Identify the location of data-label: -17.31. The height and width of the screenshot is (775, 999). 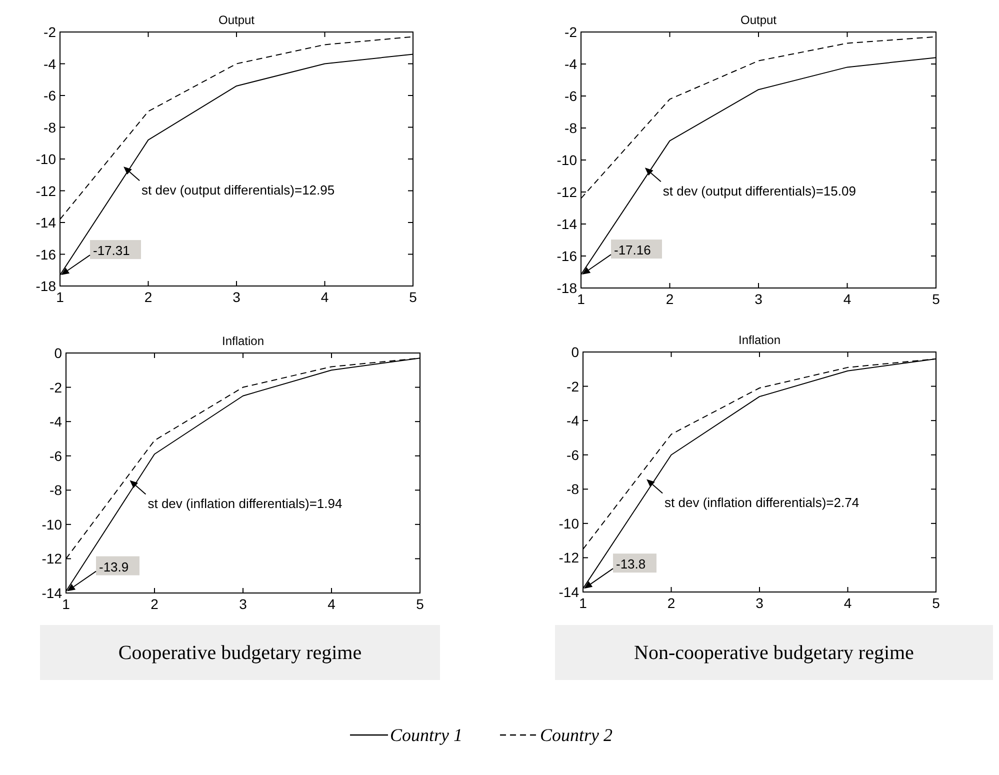
(111, 250).